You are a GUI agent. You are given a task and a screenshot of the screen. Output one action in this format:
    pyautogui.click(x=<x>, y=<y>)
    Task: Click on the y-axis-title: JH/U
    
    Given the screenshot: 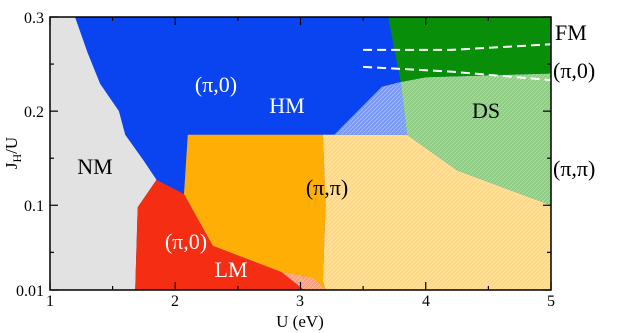 What is the action you would take?
    pyautogui.click(x=13, y=153)
    